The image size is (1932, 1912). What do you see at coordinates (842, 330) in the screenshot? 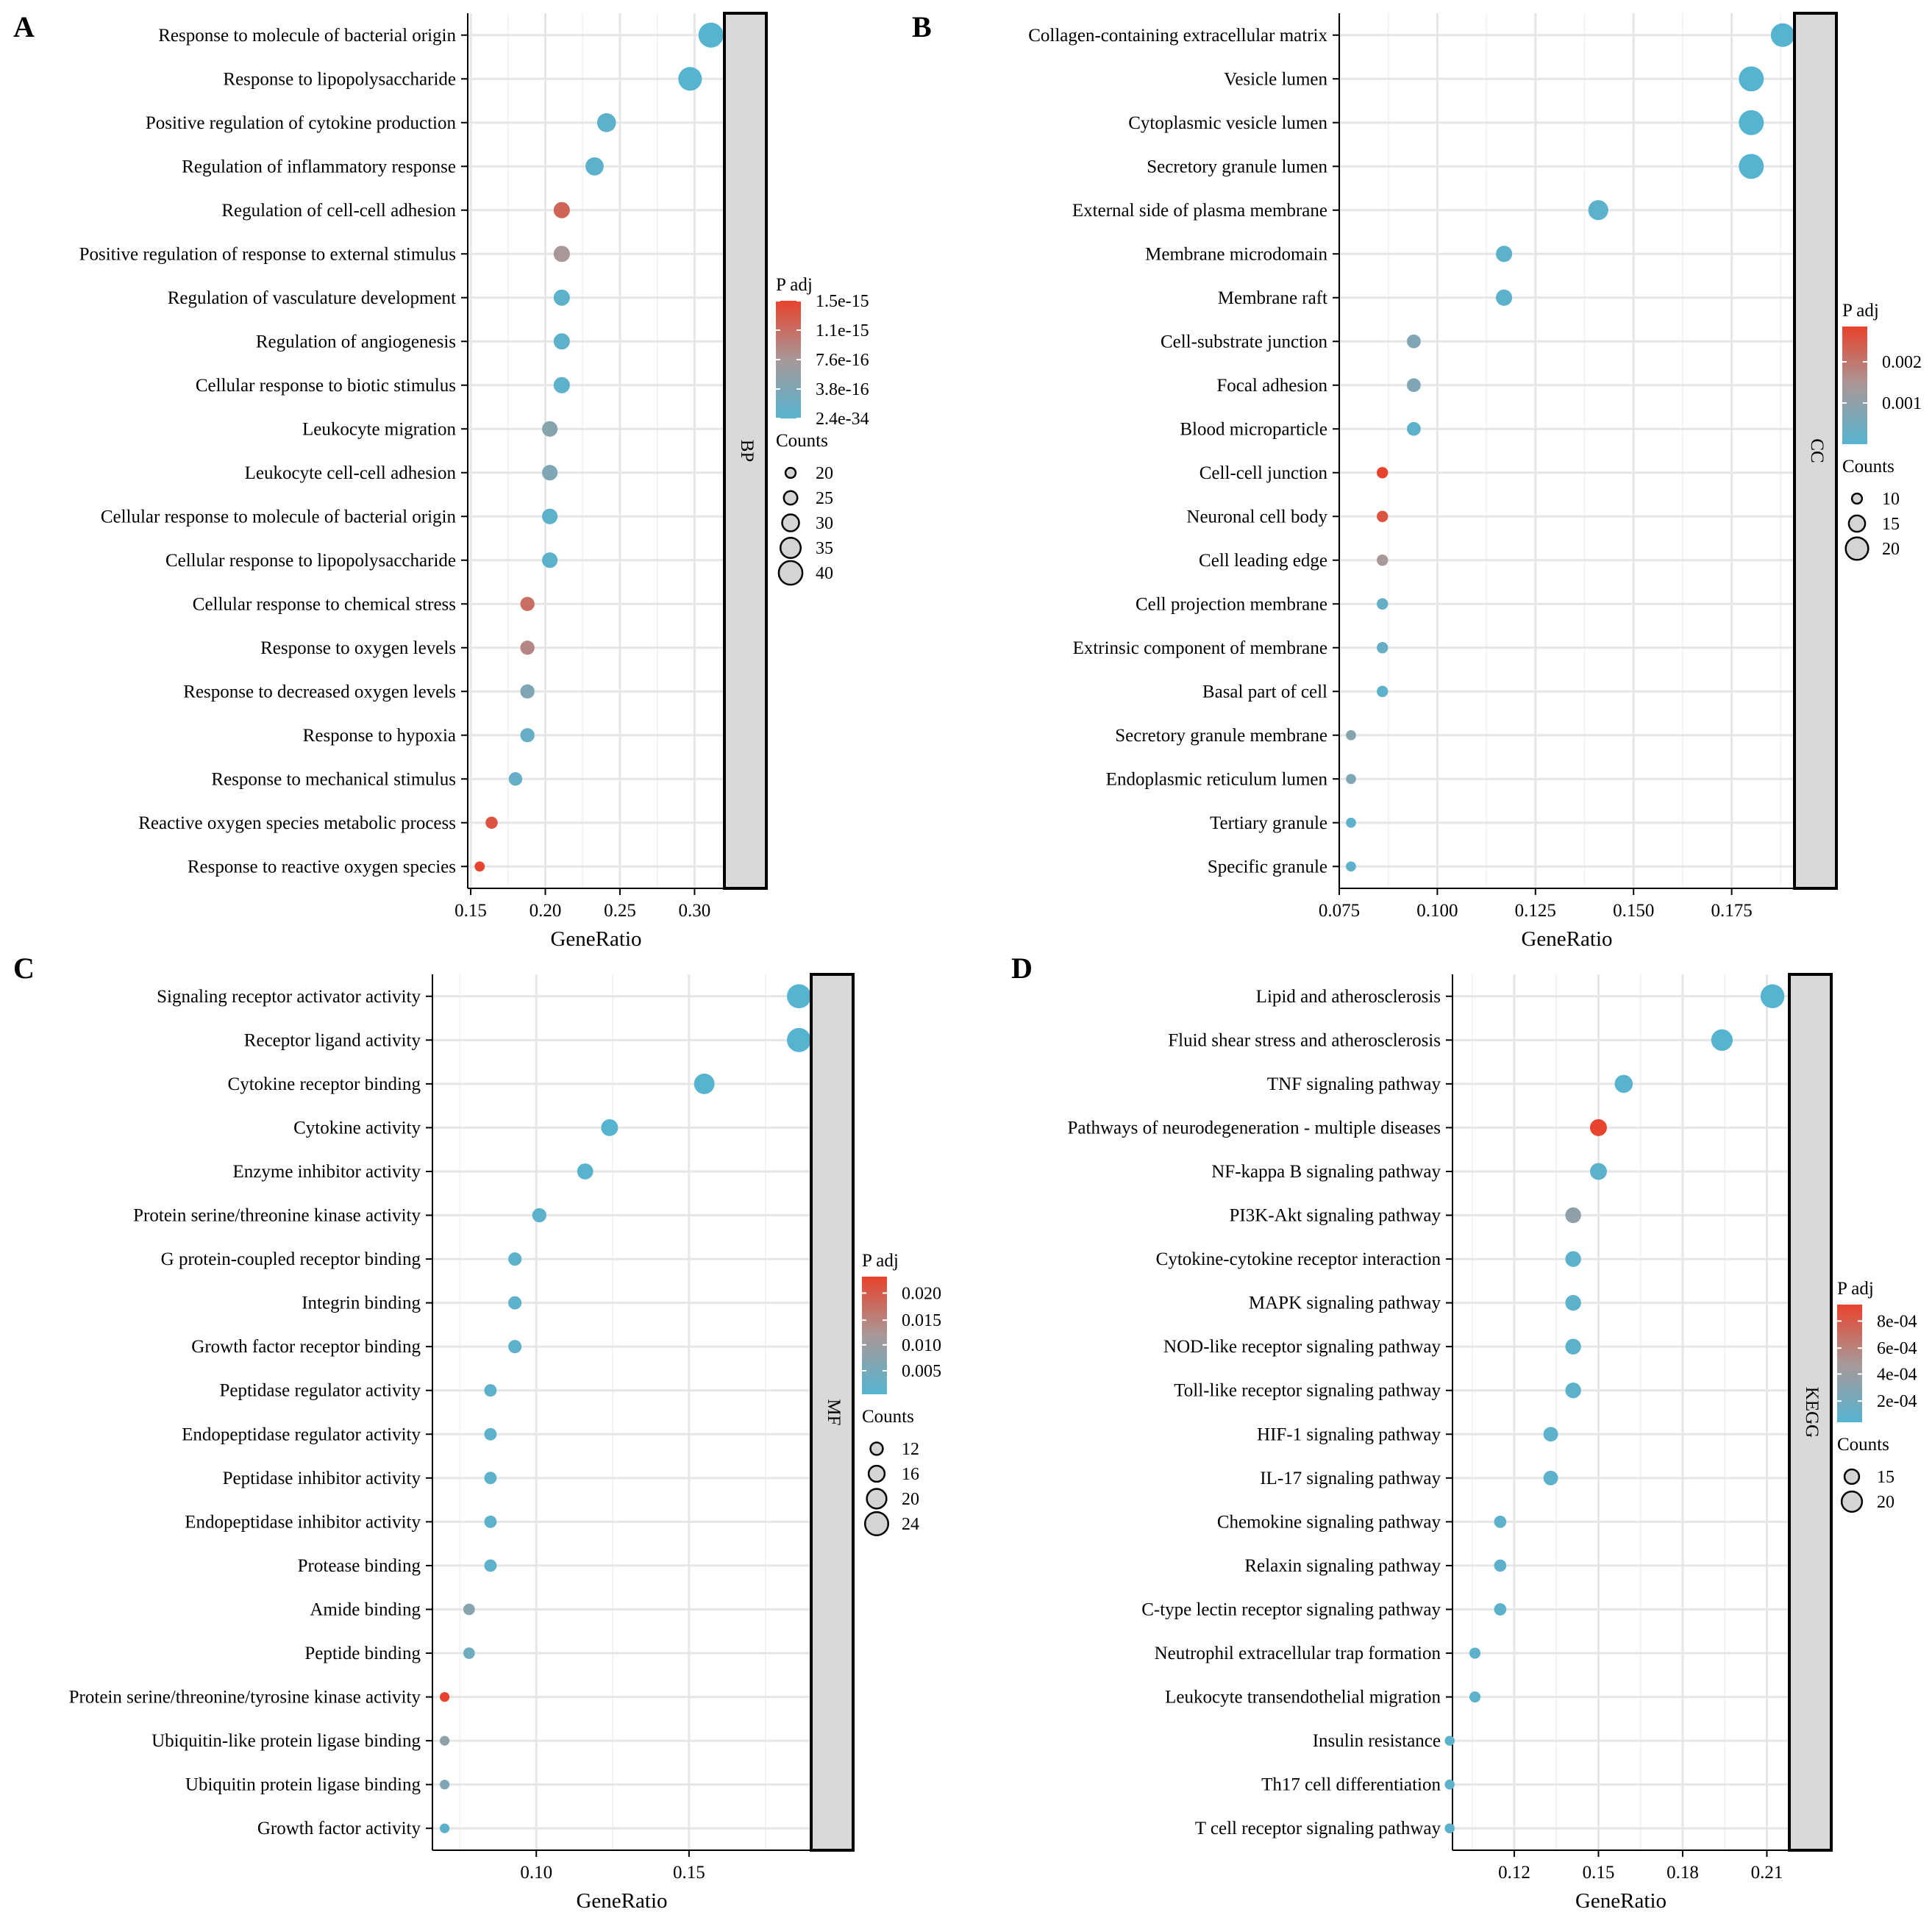
I see `color-legend-label: 1.1e-15` at bounding box center [842, 330].